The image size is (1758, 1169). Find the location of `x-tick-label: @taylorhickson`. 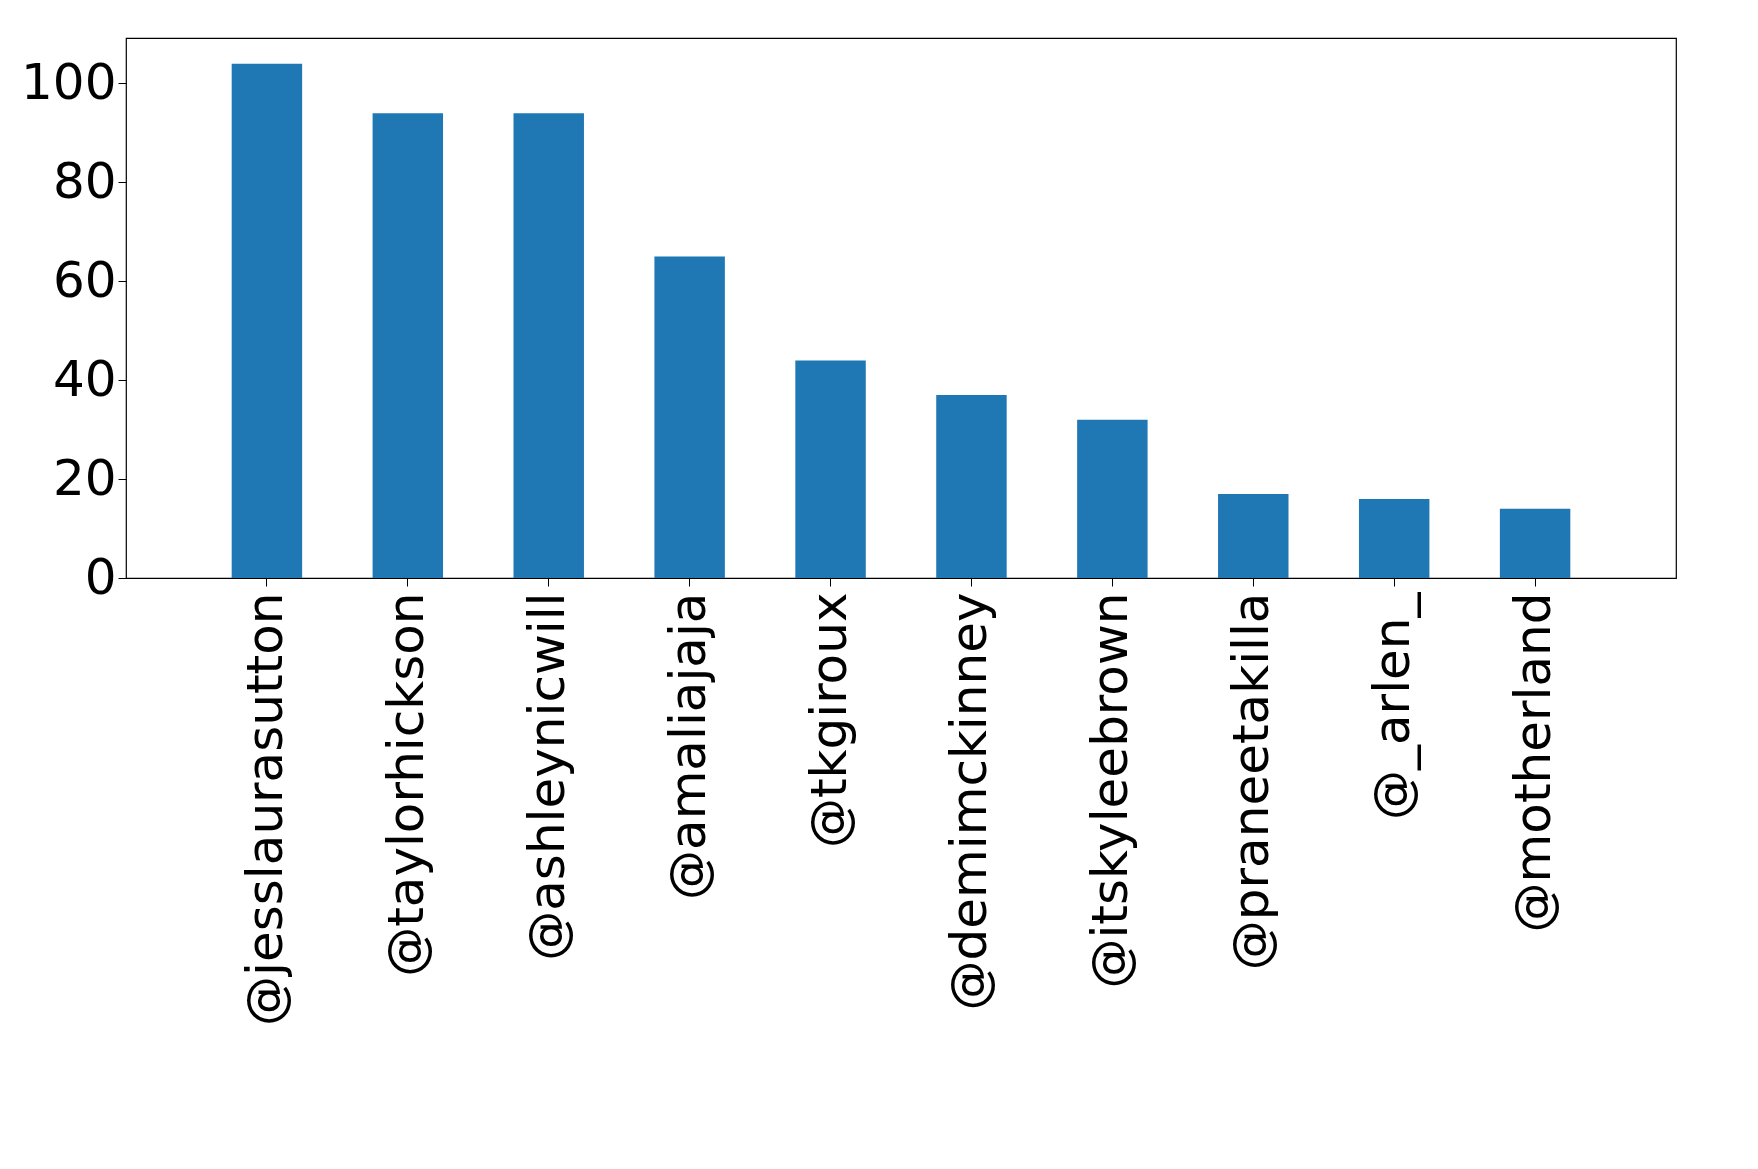

x-tick-label: @taylorhickson is located at coordinates (405, 784).